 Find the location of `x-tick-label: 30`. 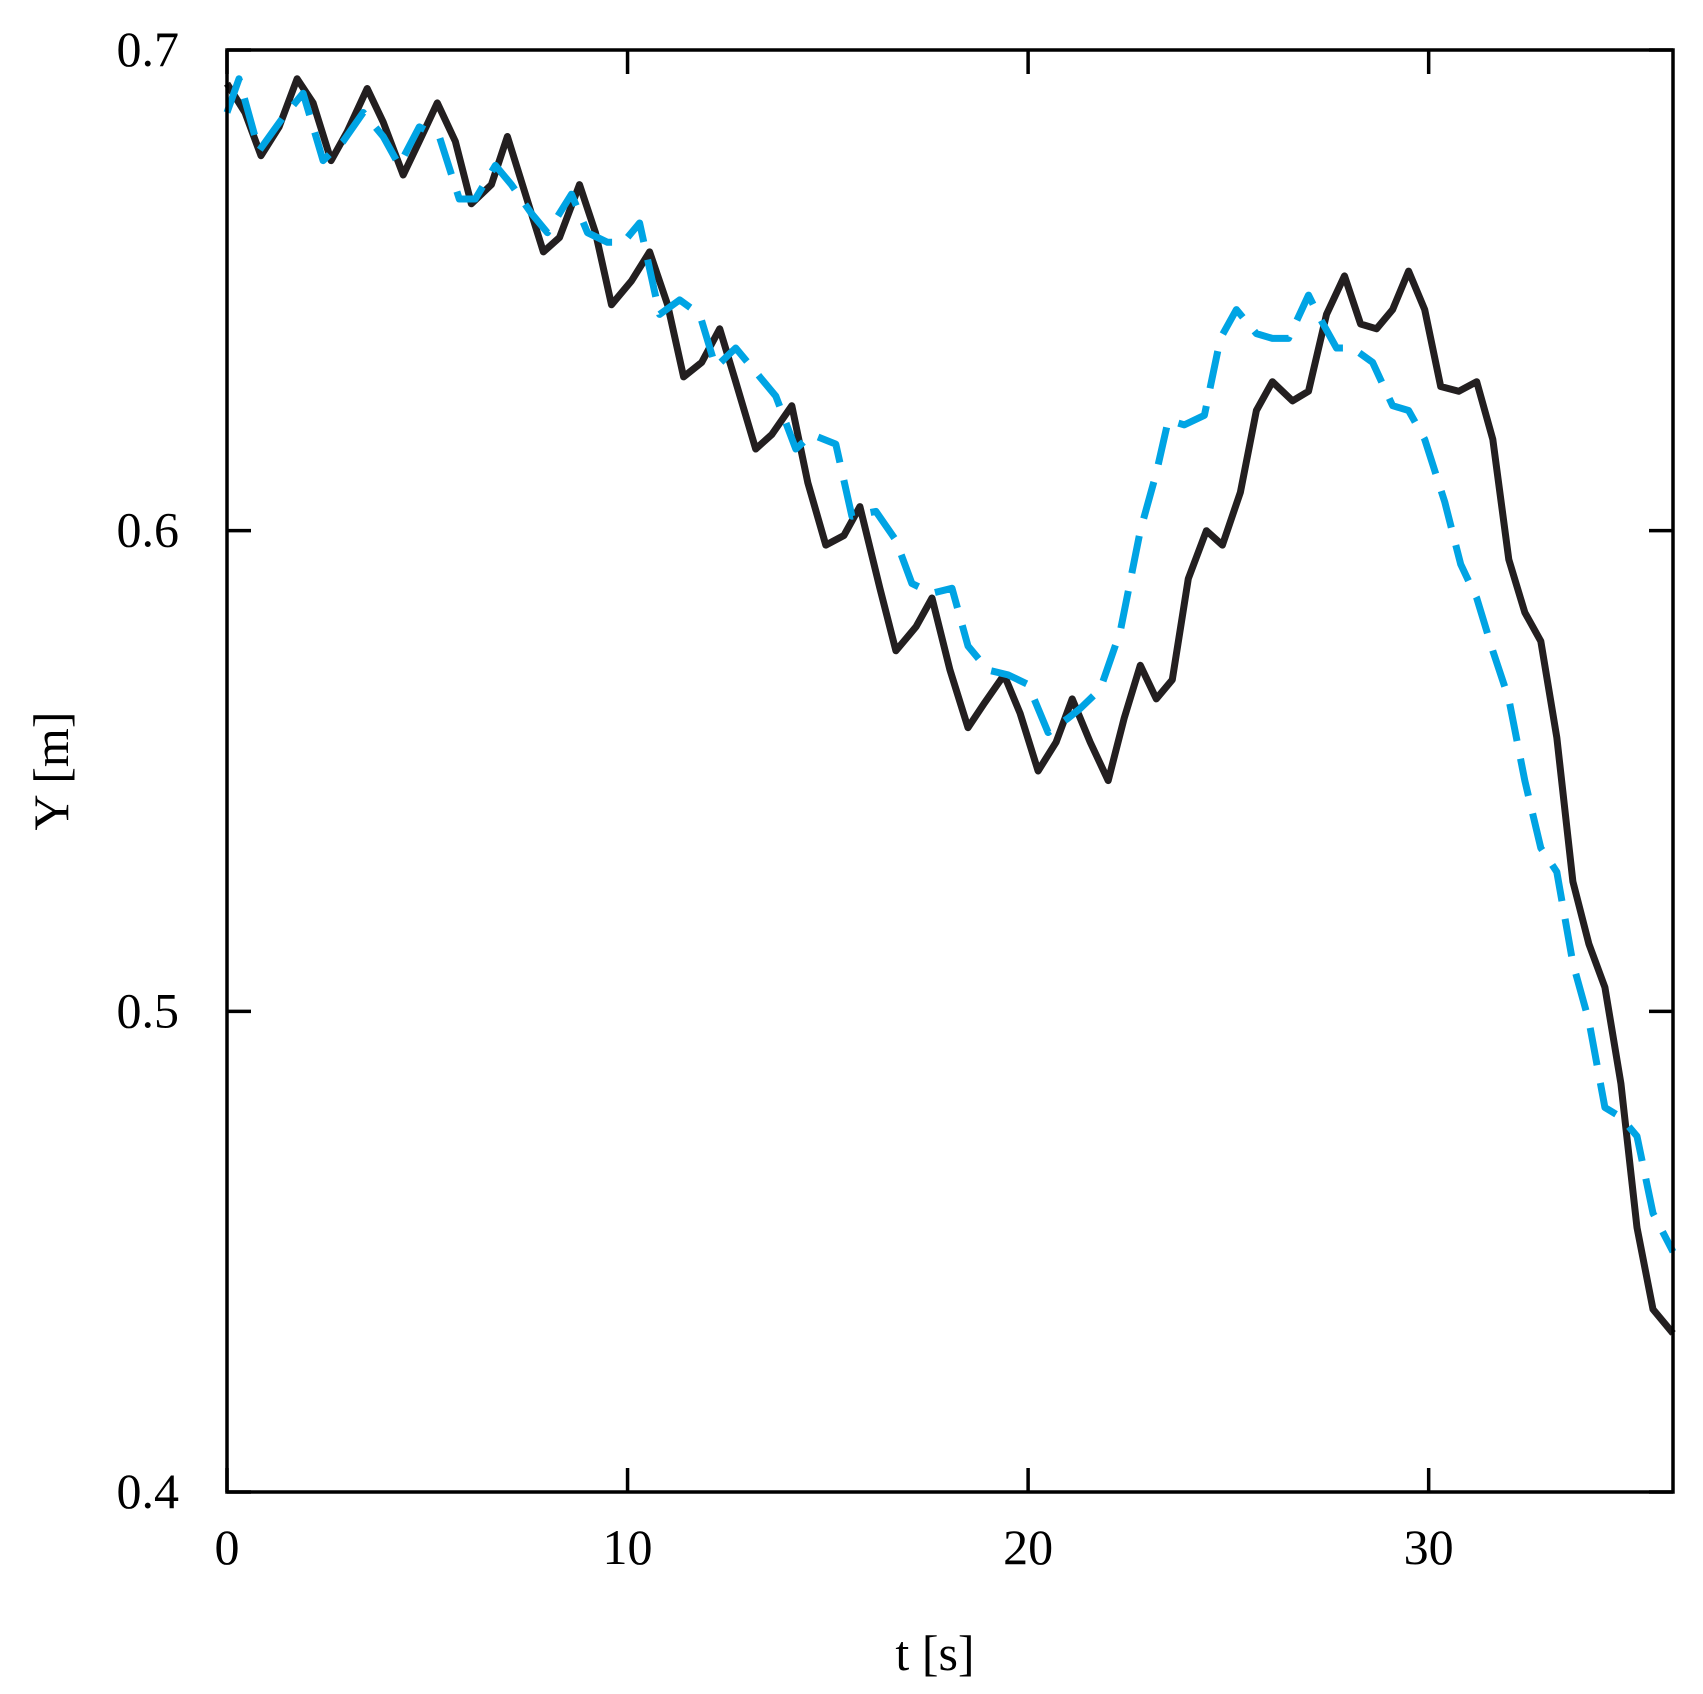

x-tick-label: 30 is located at coordinates (1429, 1547).